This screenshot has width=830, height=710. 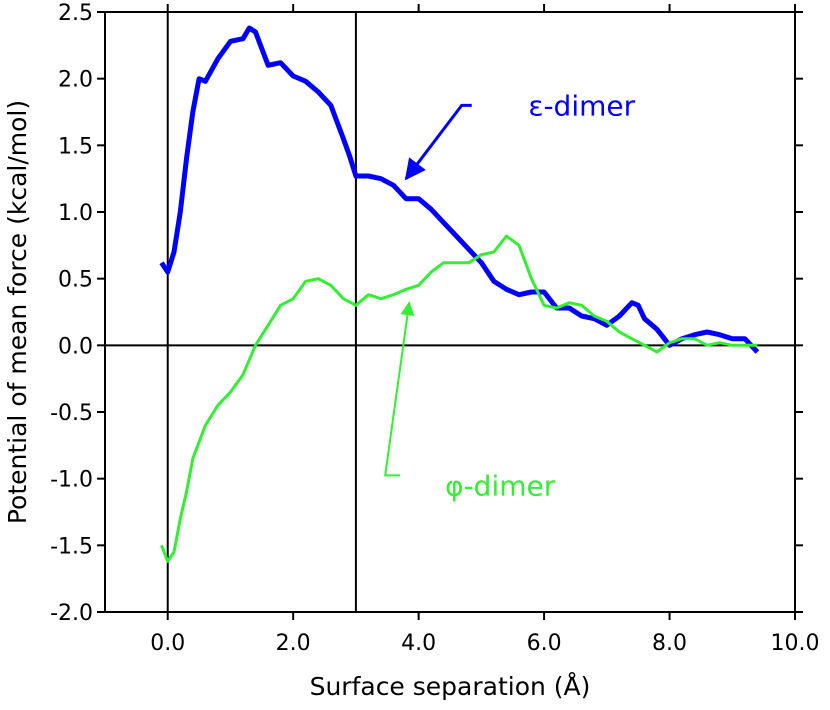 I want to click on y-tick-label: 1.0, so click(x=75, y=213).